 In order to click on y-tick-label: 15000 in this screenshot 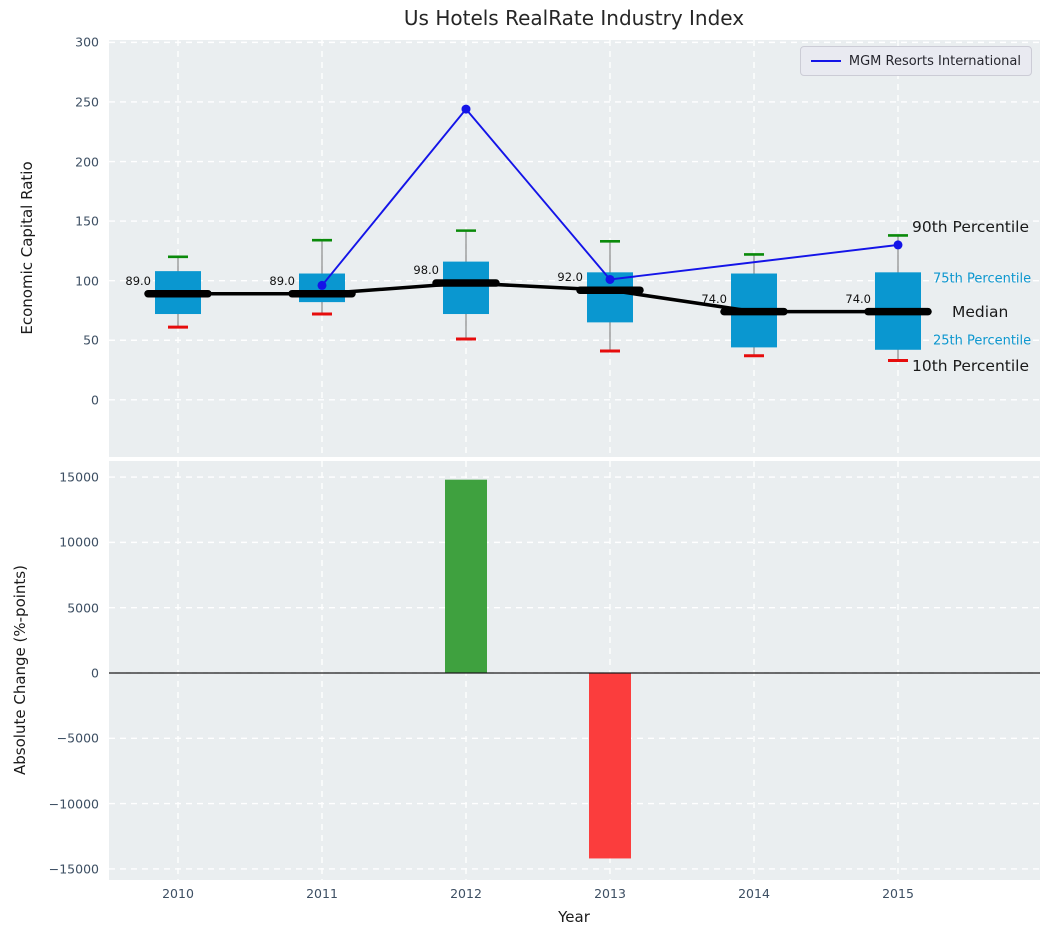, I will do `click(79, 477)`.